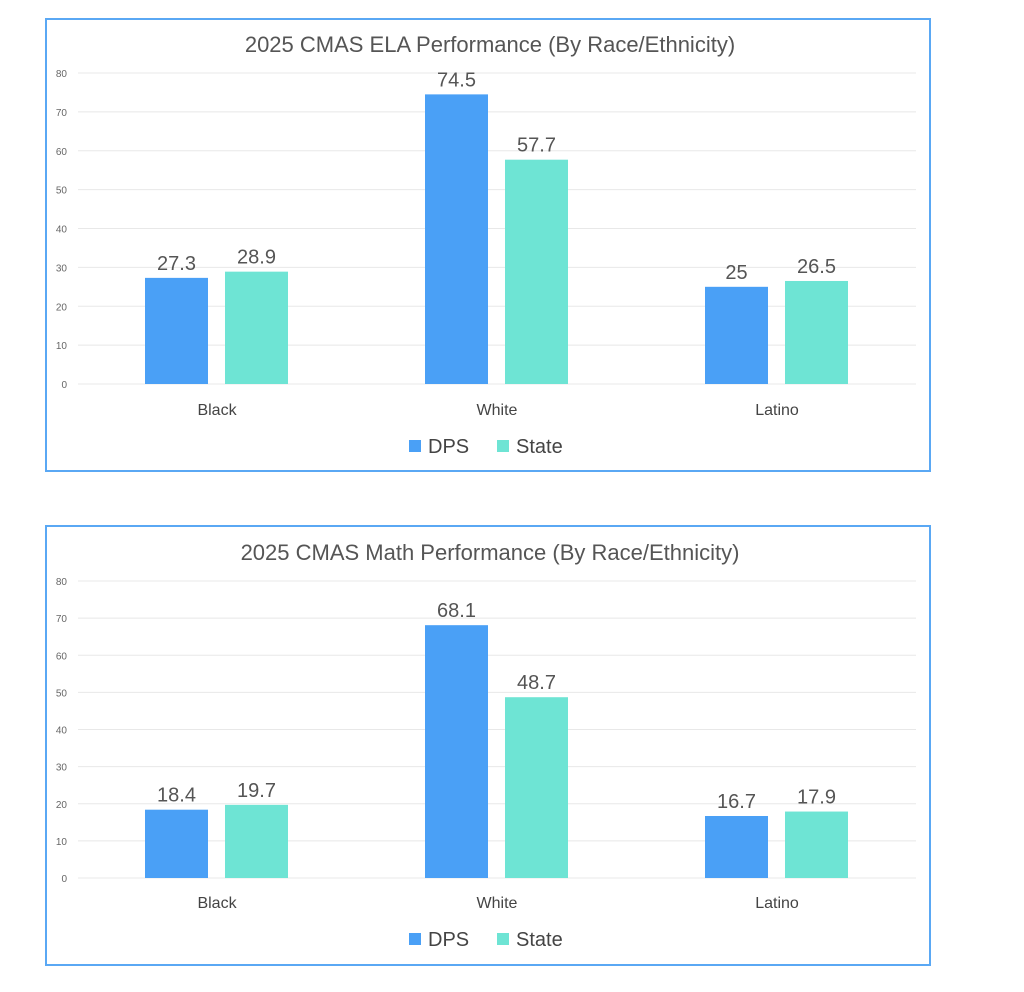  I want to click on data-label: 16.7, so click(736, 802).